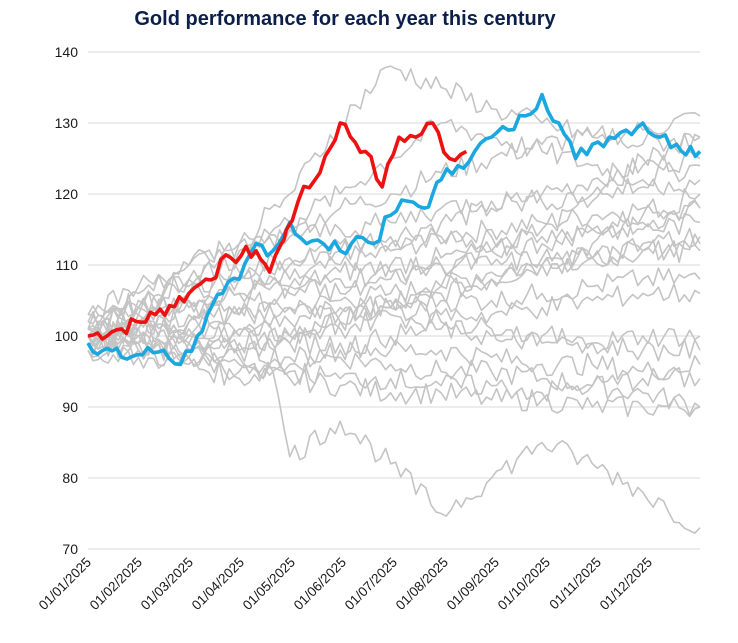 Image resolution: width=738 pixels, height=643 pixels. What do you see at coordinates (65, 584) in the screenshot?
I see `x-tick-label: 01/01/2025` at bounding box center [65, 584].